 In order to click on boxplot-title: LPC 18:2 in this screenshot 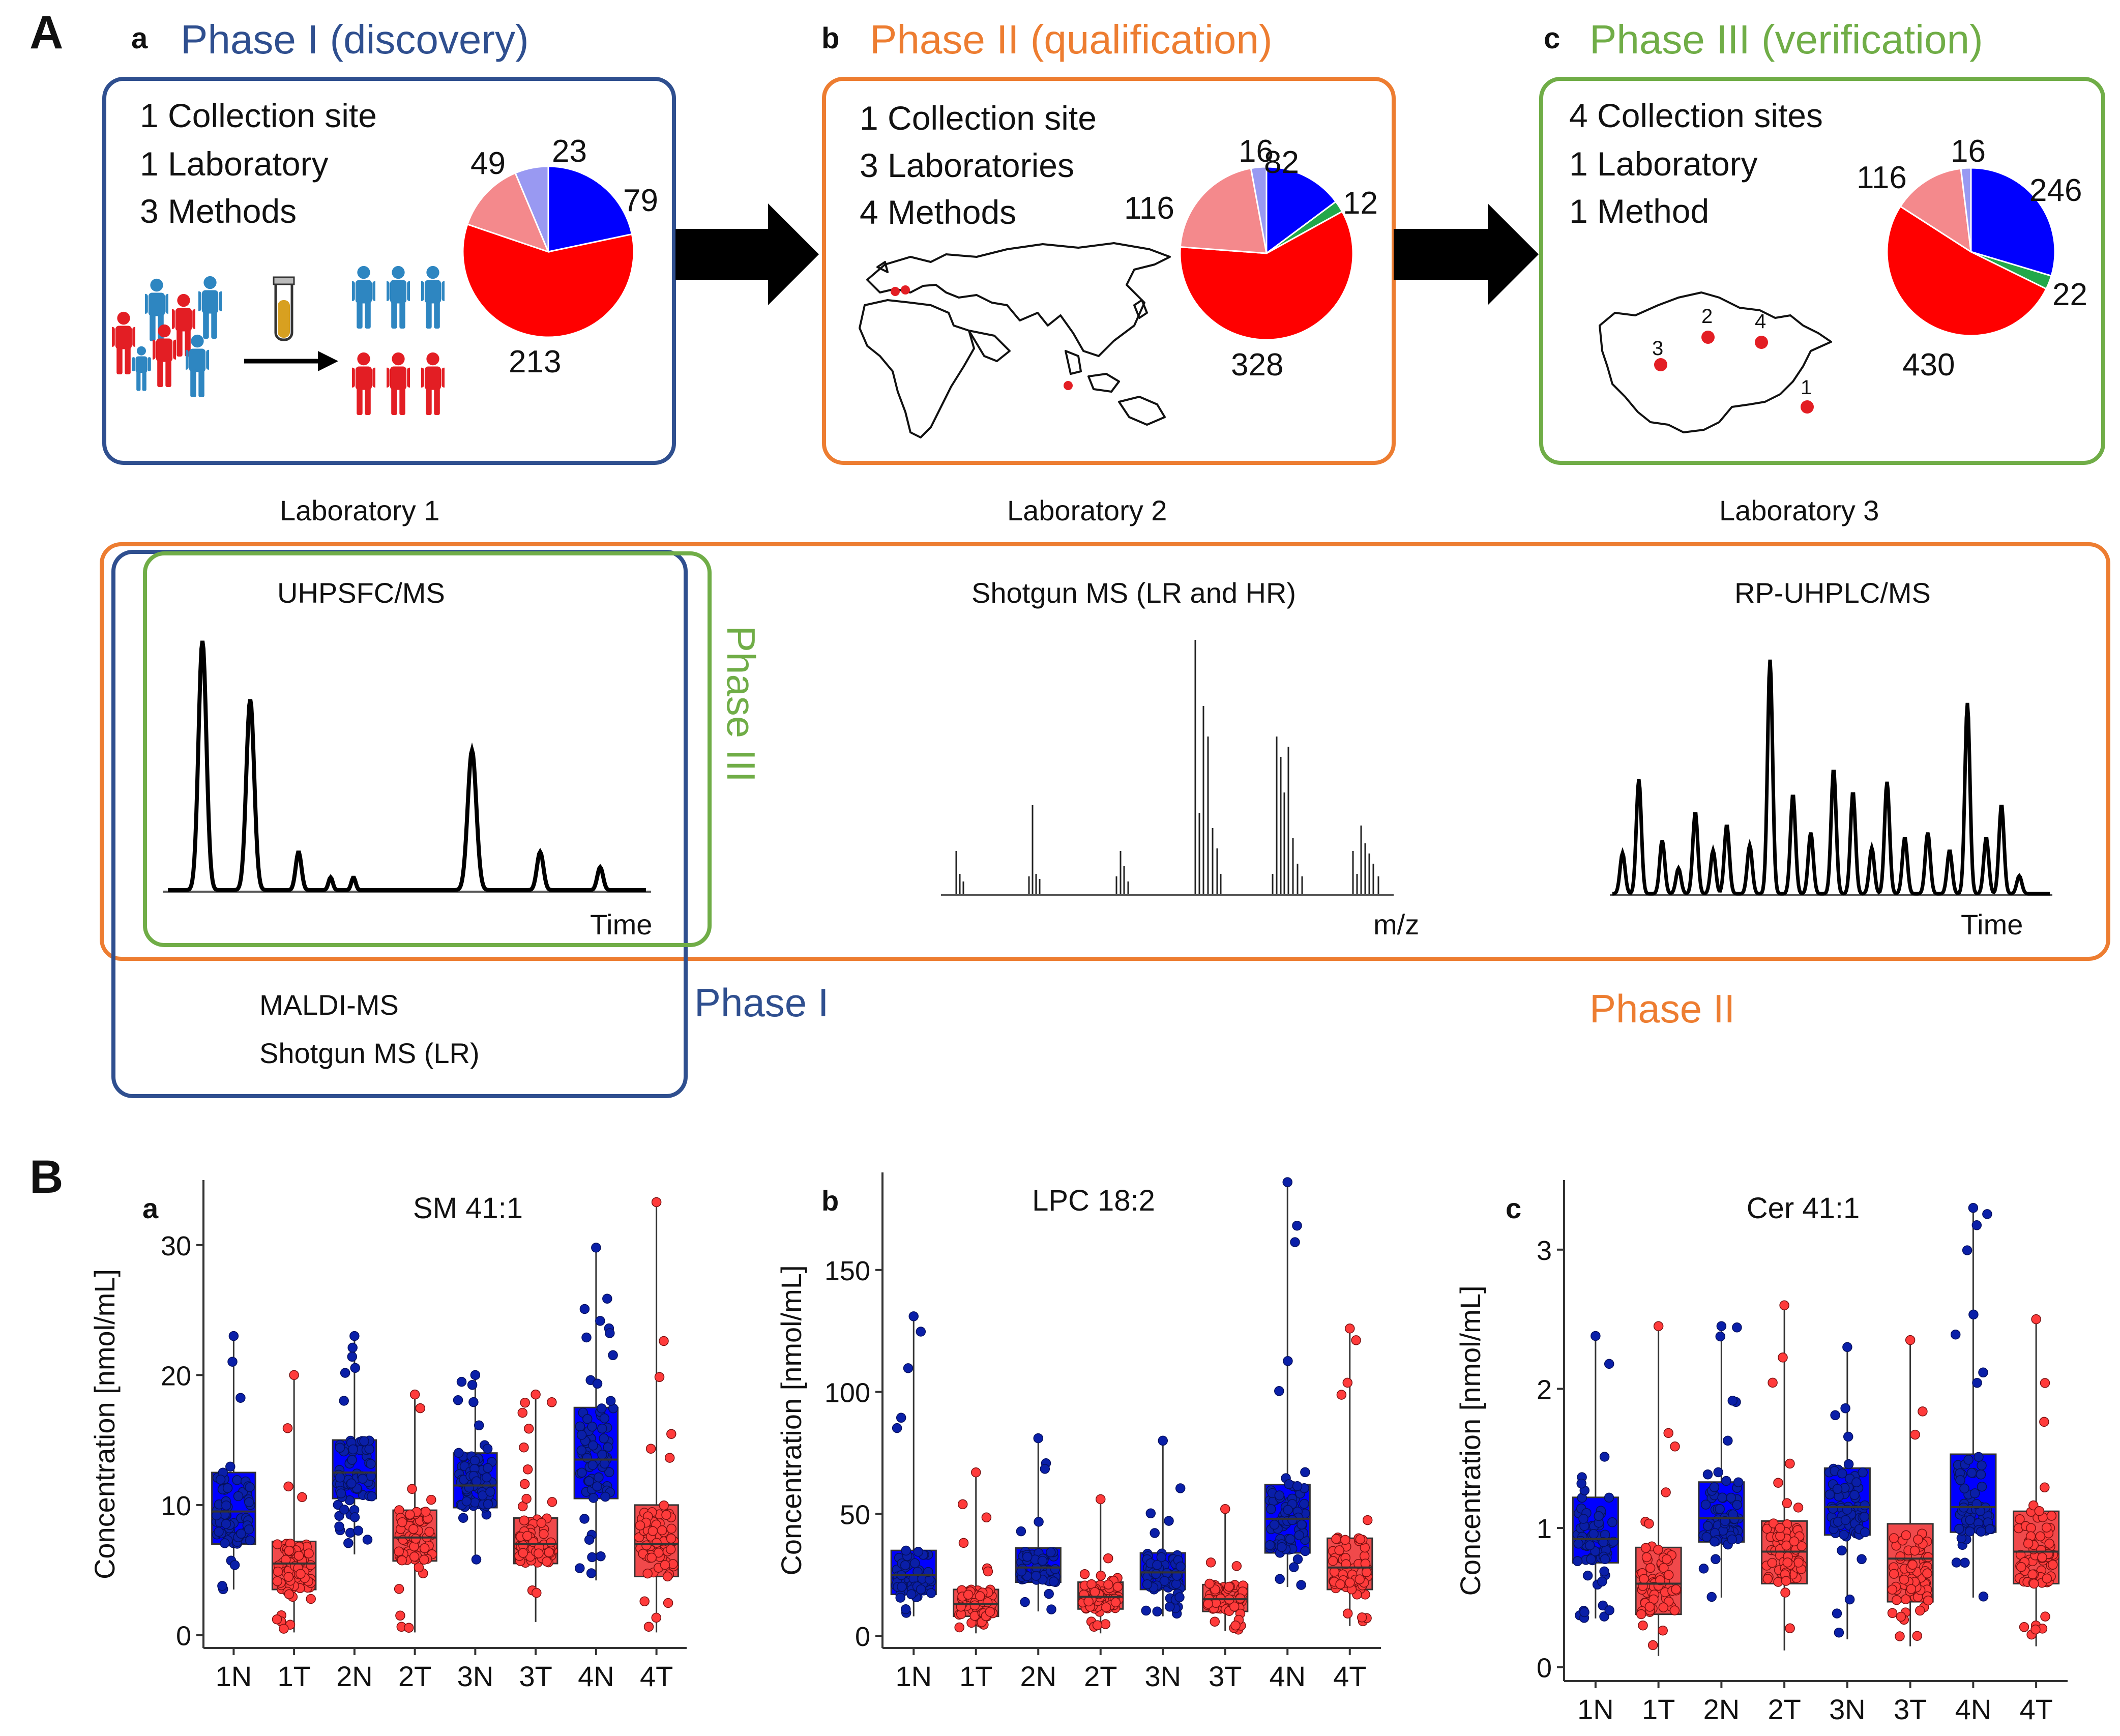, I will do `click(1093, 1200)`.